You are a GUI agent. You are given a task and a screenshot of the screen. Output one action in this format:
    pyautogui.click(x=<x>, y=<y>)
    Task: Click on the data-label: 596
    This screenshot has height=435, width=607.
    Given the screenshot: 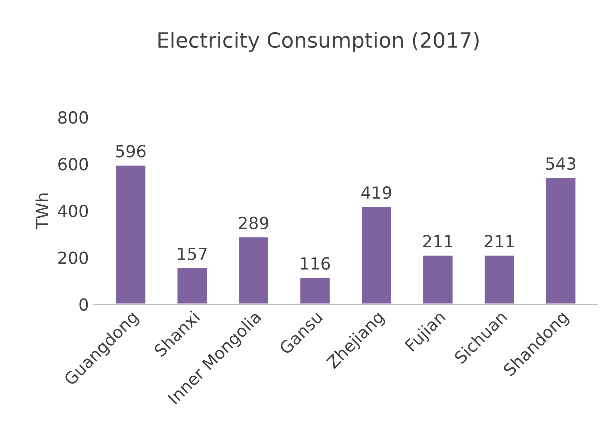 What is the action you would take?
    pyautogui.click(x=131, y=151)
    